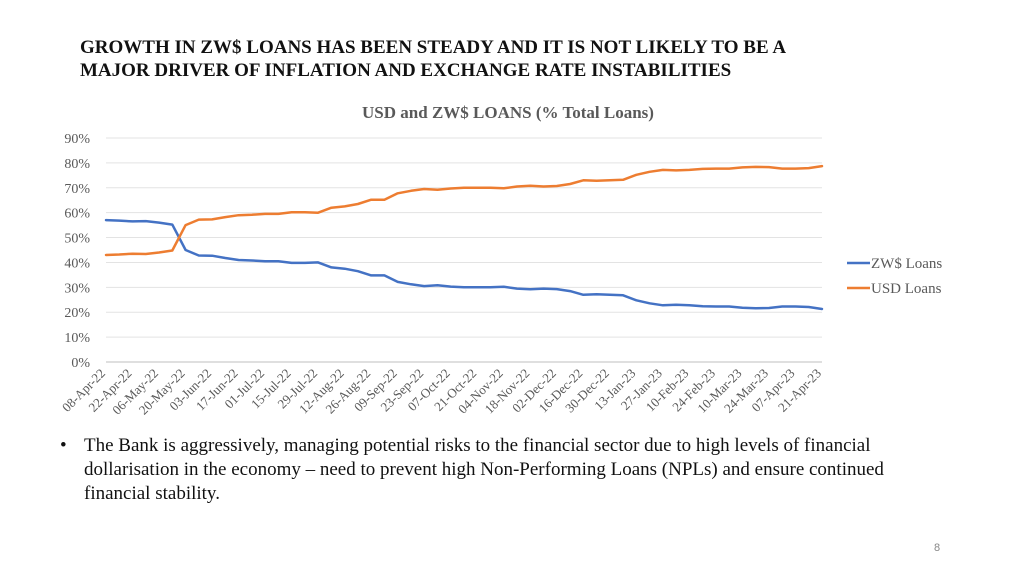 This screenshot has height=576, width=1024. Describe the element at coordinates (894, 276) in the screenshot. I see `legend: ZW$ Loans USD Loans` at that location.